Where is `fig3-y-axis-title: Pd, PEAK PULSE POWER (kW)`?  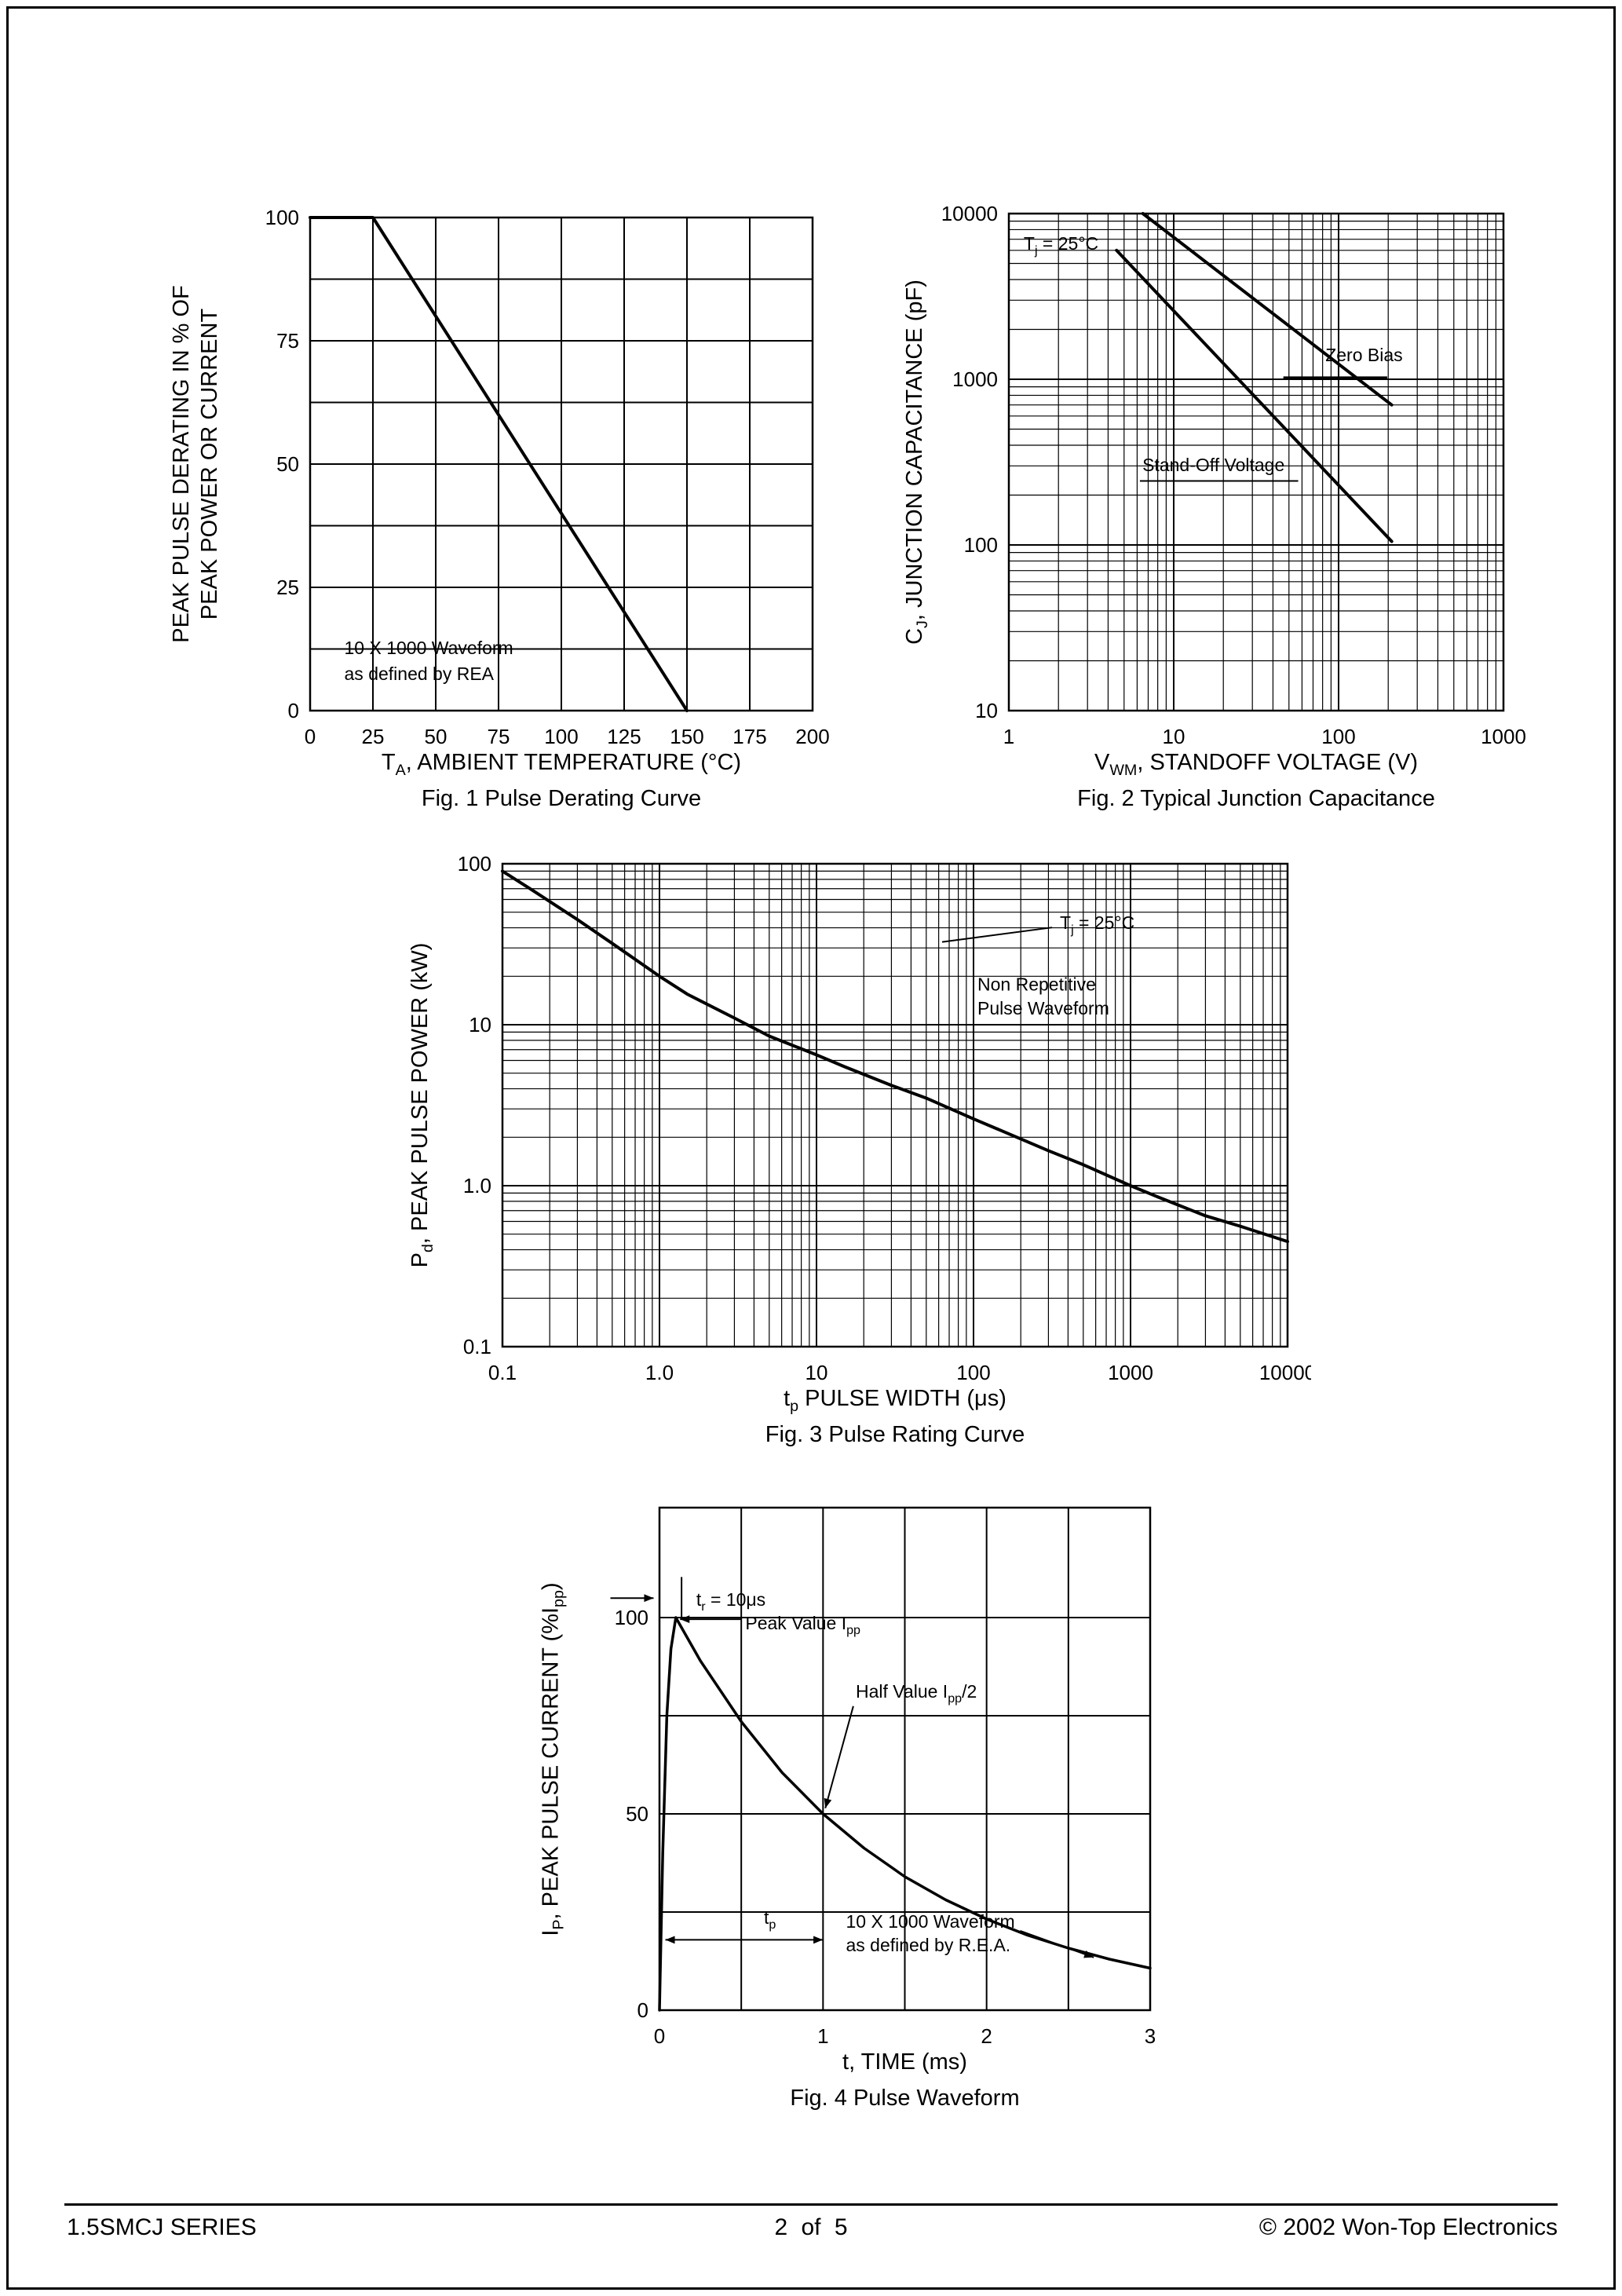
fig3-y-axis-title: Pd, PEAK PULSE POWER (kW) is located at coordinates (422, 1105).